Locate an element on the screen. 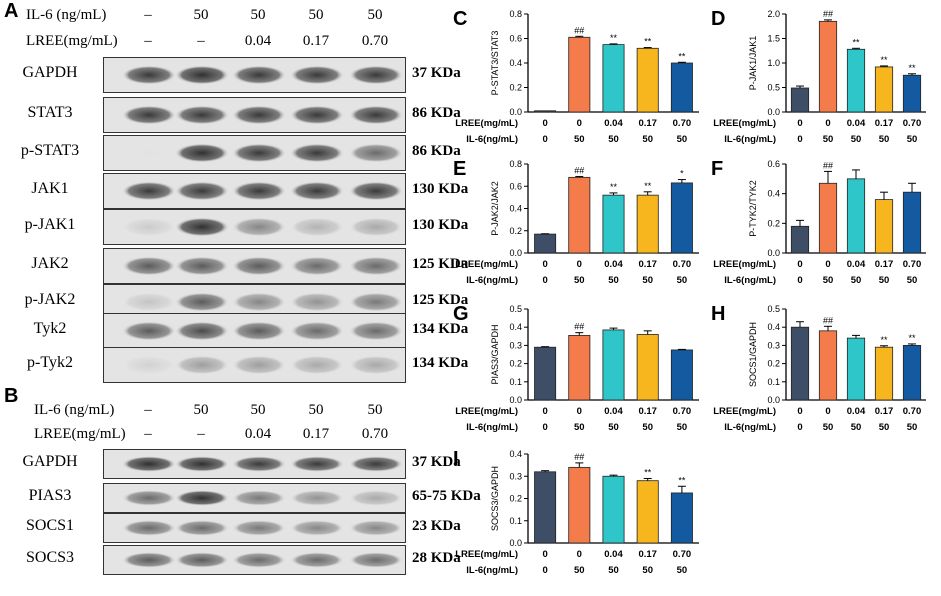  blot-b-lree-val: 0.70 is located at coordinates (375, 434).